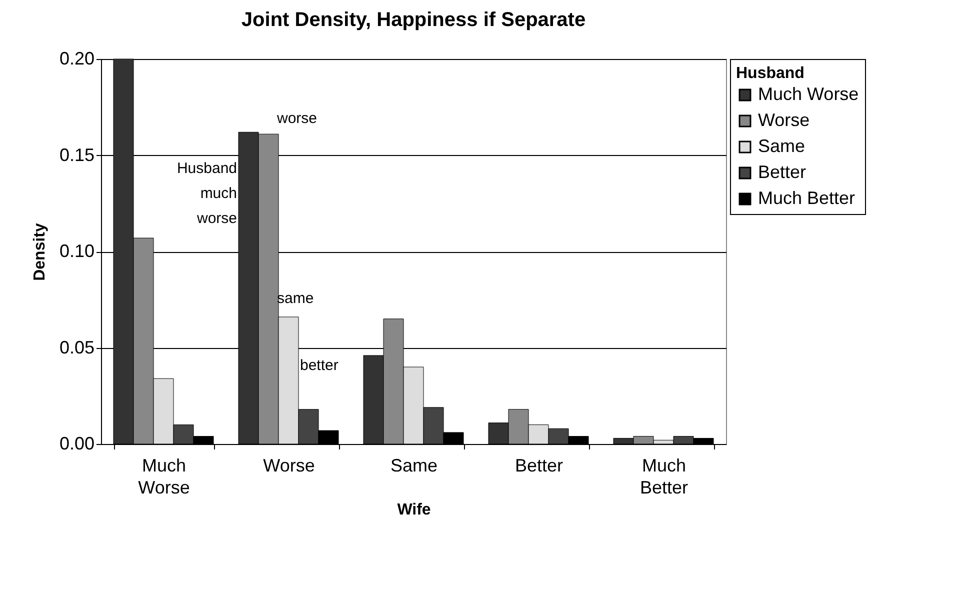  Describe the element at coordinates (76, 251) in the screenshot. I see `y-tick-label: 0.10` at that location.